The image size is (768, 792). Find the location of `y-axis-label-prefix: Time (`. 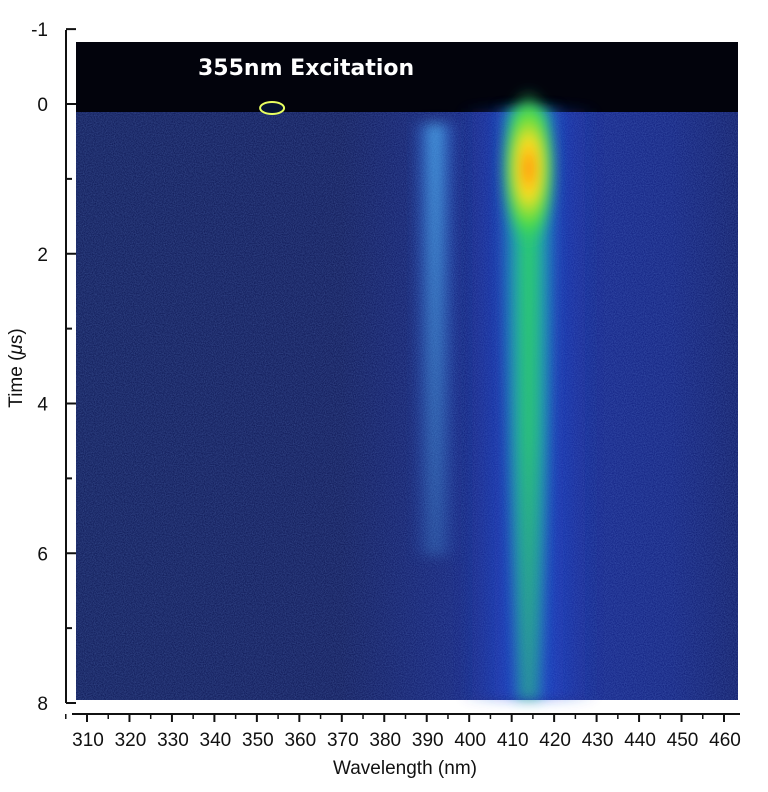

y-axis-label-prefix: Time ( is located at coordinates (16, 381).